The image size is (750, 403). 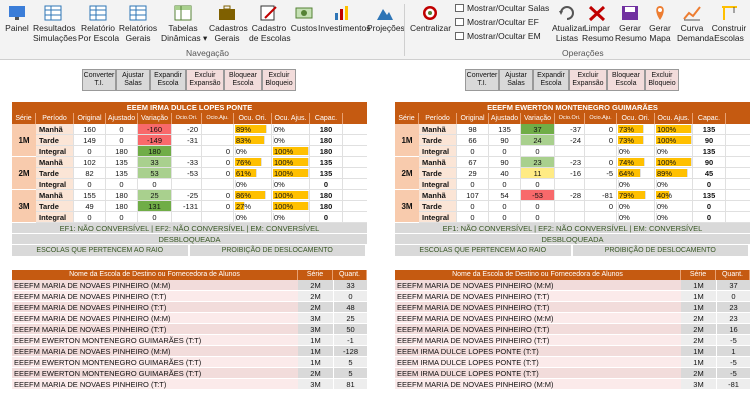 What do you see at coordinates (90, 195) in the screenshot?
I see `original-cell: 155` at bounding box center [90, 195].